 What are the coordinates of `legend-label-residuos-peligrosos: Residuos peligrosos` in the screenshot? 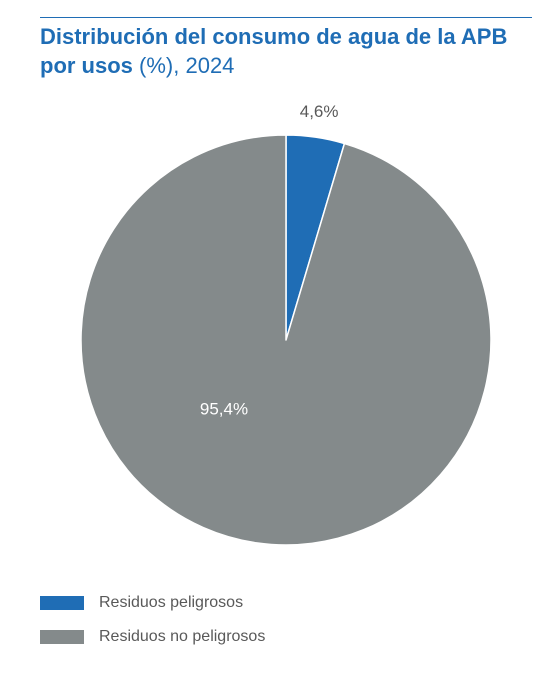 It's located at (171, 602).